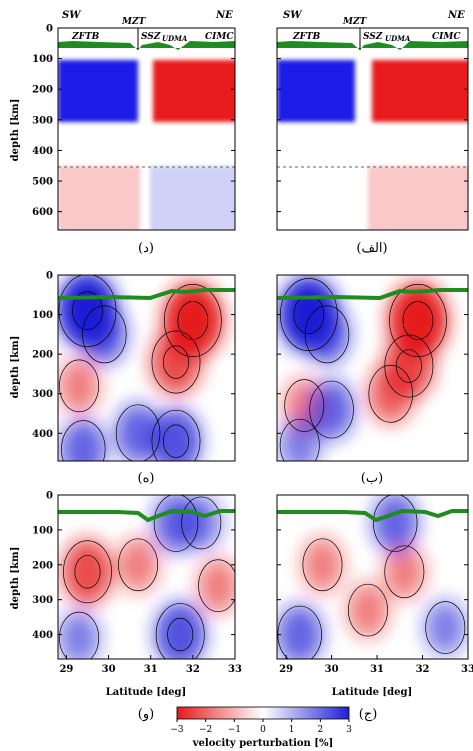 Image resolution: width=473 pixels, height=751 pixels. What do you see at coordinates (66, 669) in the screenshot?
I see `x-tick-label: 29` at bounding box center [66, 669].